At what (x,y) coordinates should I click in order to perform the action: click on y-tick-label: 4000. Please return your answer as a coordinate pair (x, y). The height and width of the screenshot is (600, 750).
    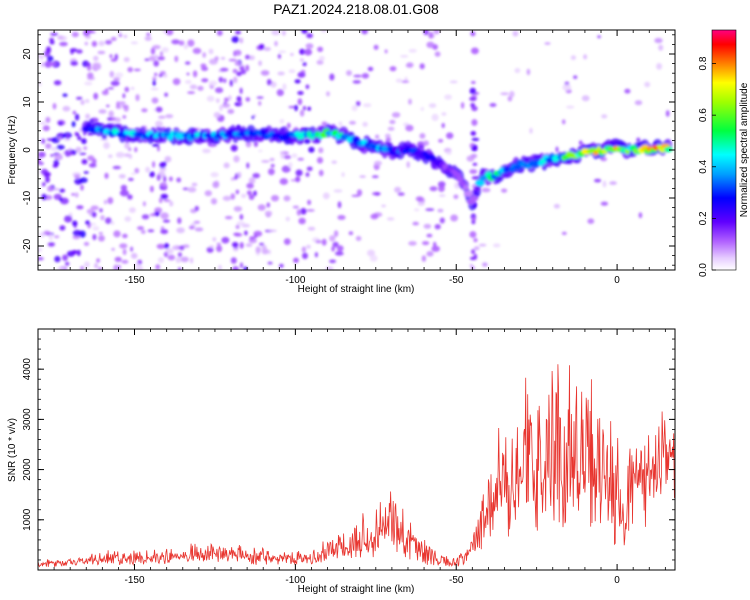
    Looking at the image, I should click on (27, 369).